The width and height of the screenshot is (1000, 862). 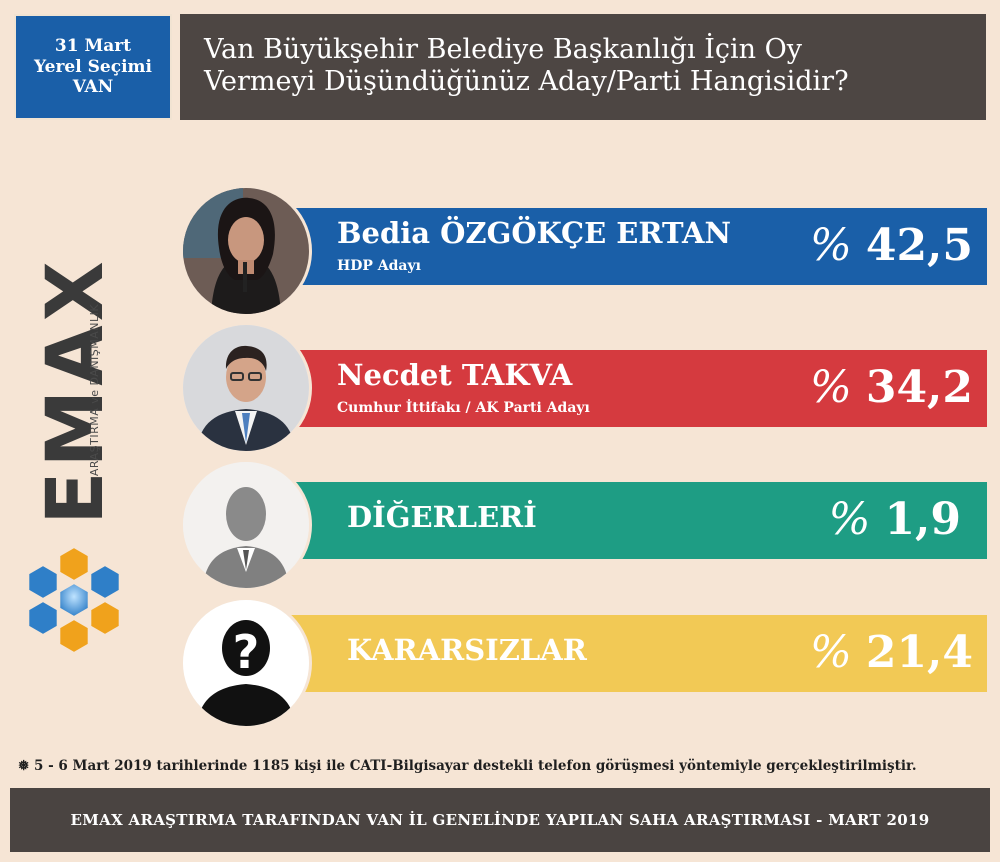 I want to click on data-label: % 1,9, so click(x=895, y=519).